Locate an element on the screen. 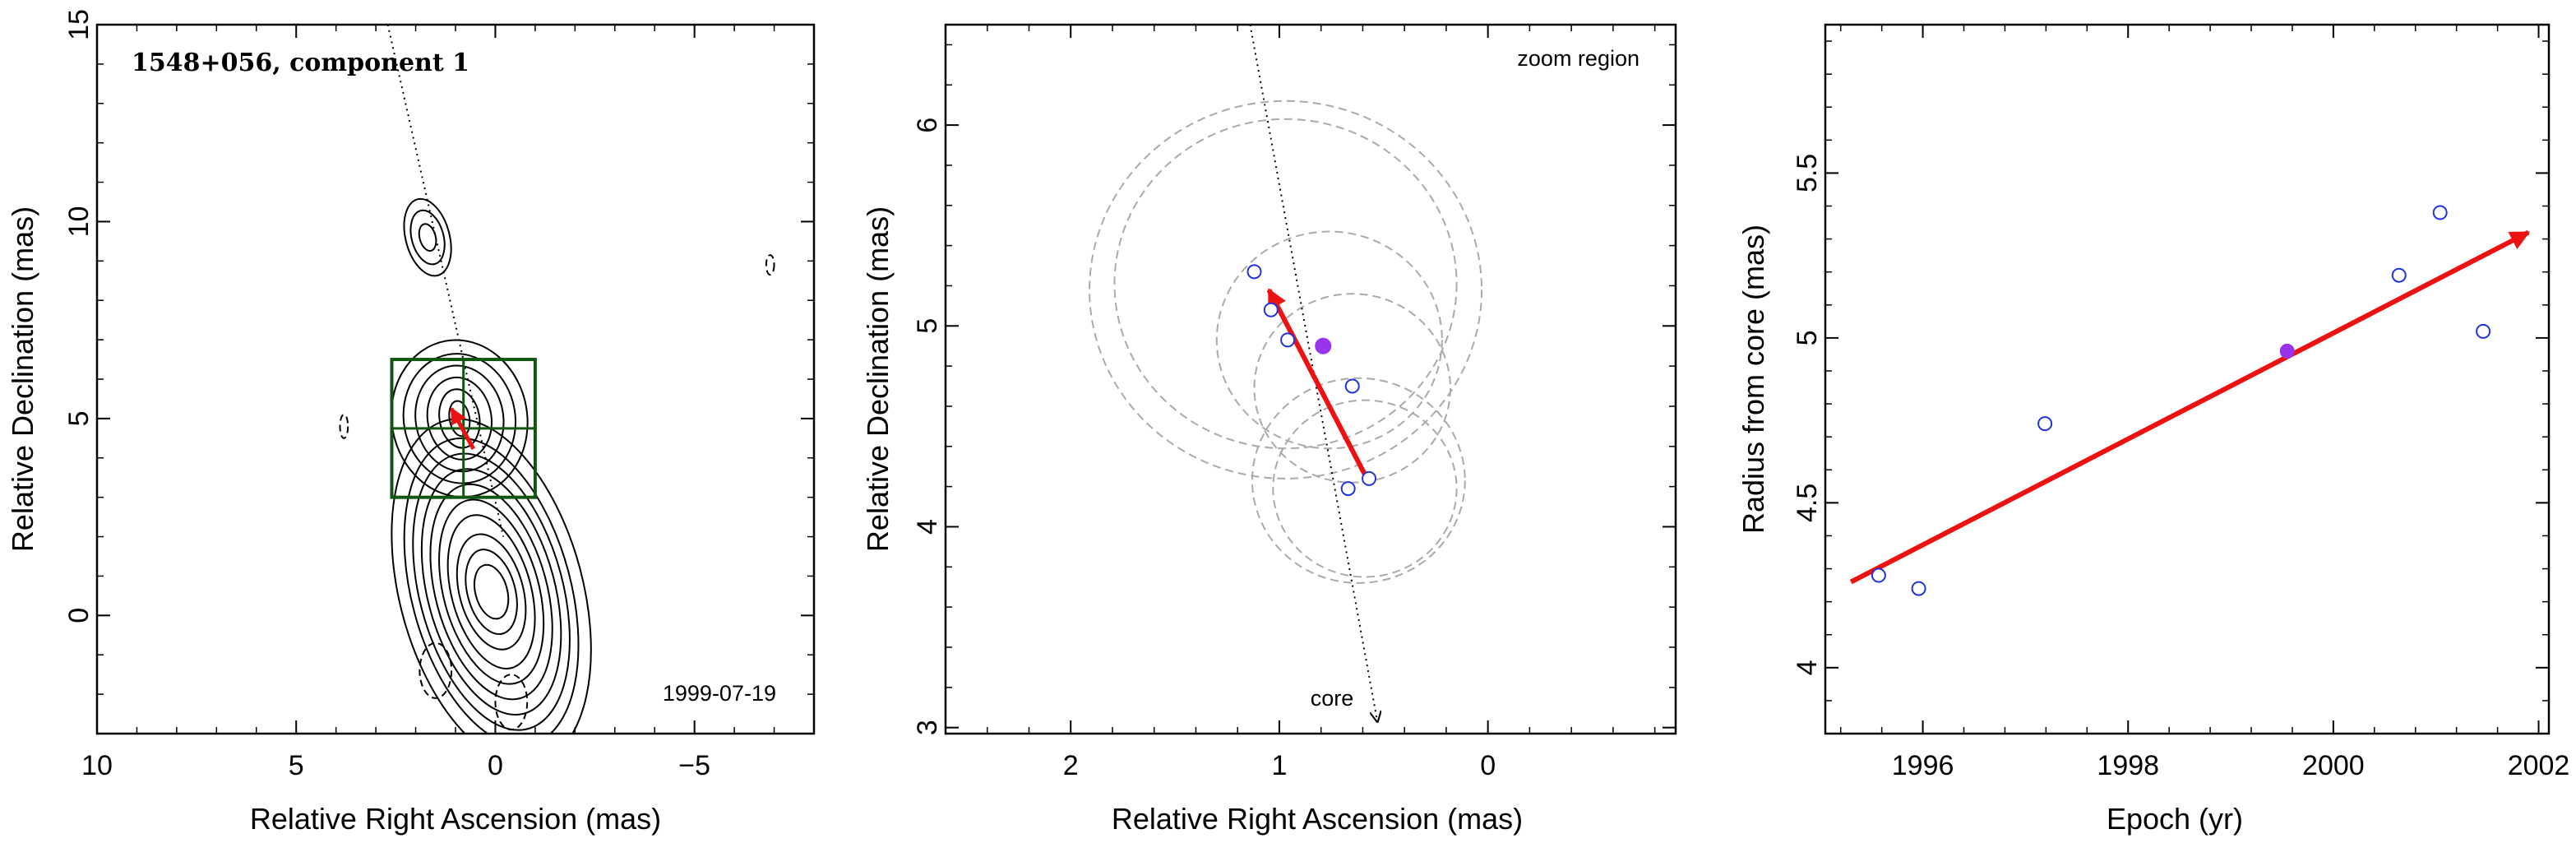  zoom-x-tick-label: 1 is located at coordinates (1279, 765).